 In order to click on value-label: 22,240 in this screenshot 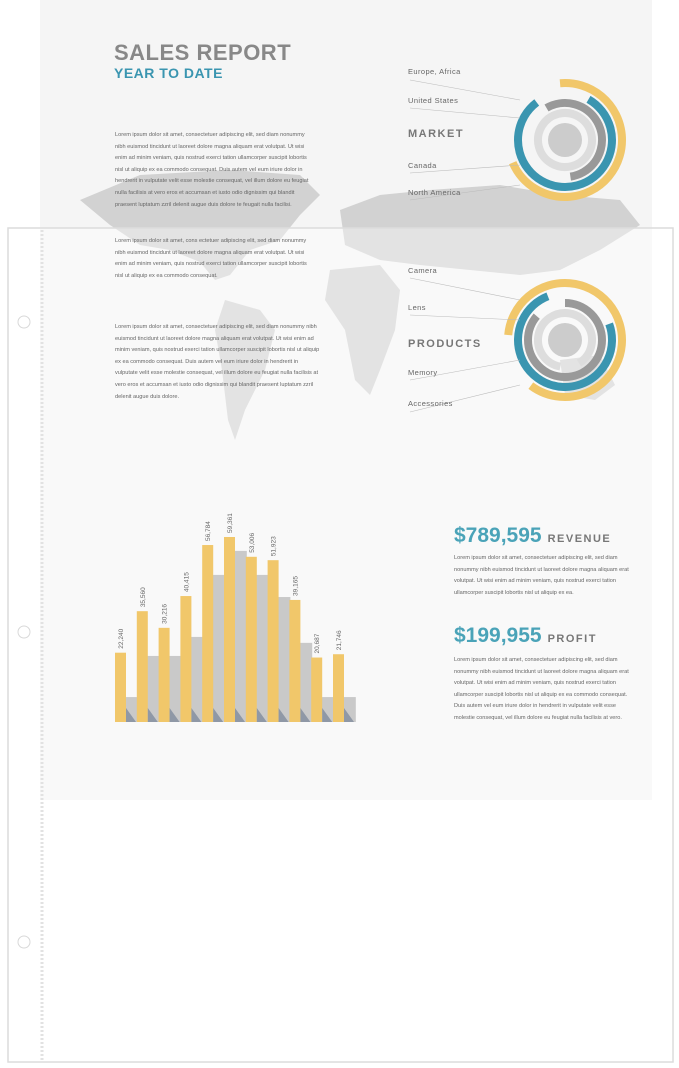, I will do `click(121, 638)`.